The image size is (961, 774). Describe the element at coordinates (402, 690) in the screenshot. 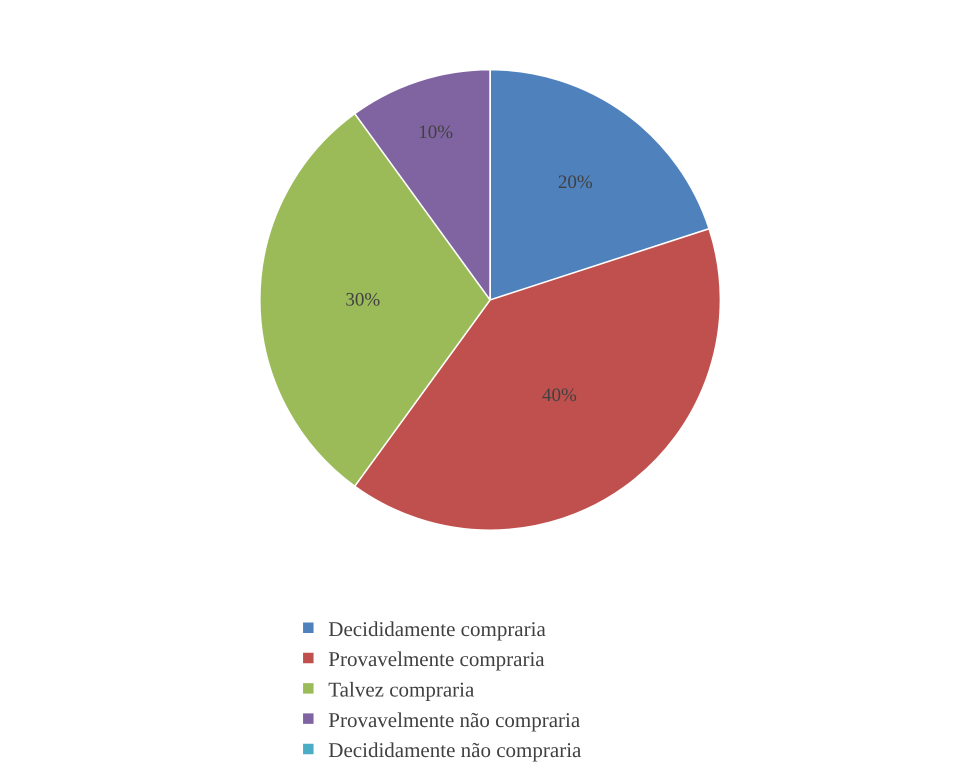

I see `legend-label: Talvez compraria` at that location.